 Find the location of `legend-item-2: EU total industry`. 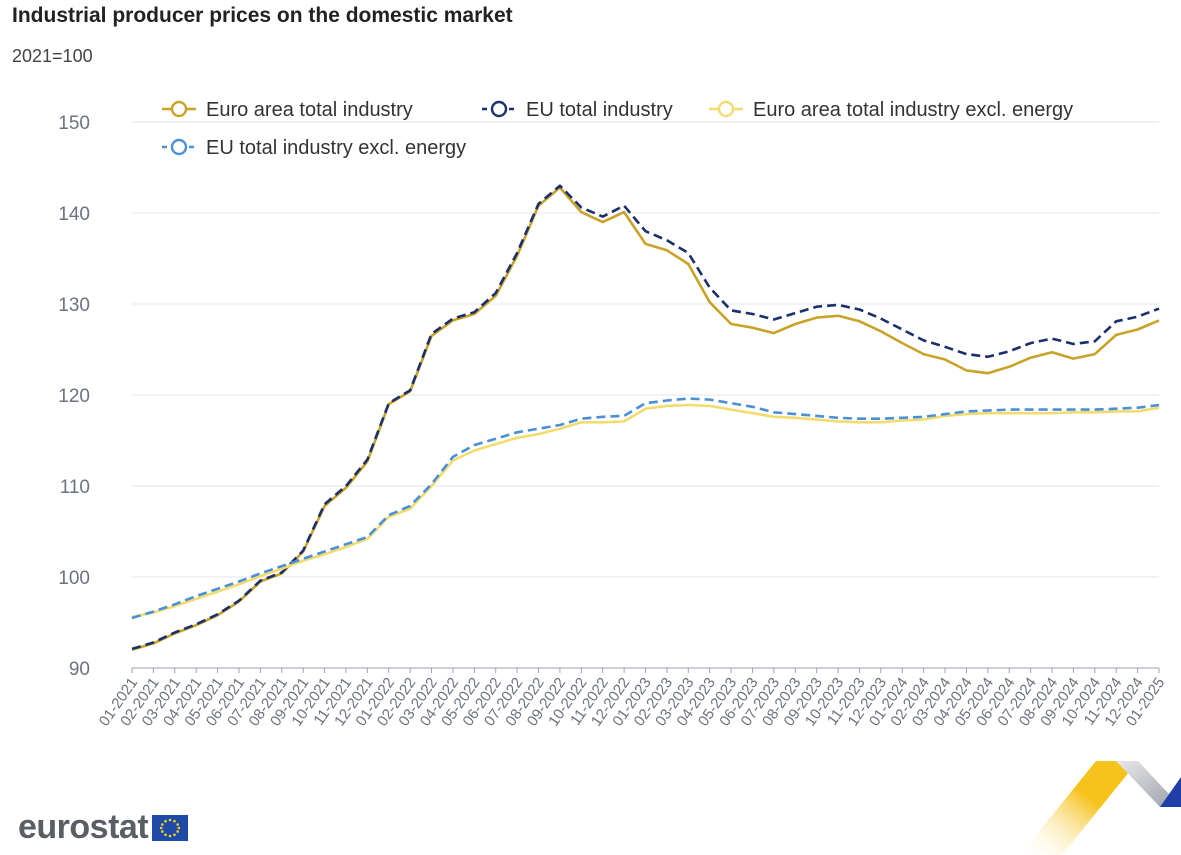

legend-item-2: EU total industry is located at coordinates (577, 110).